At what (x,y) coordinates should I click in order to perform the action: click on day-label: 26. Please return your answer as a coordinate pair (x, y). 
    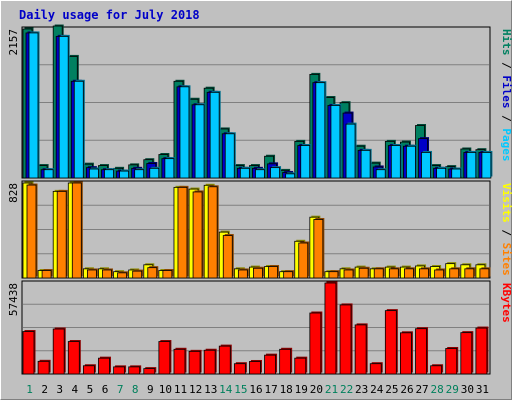
    Looking at the image, I should click on (406, 389).